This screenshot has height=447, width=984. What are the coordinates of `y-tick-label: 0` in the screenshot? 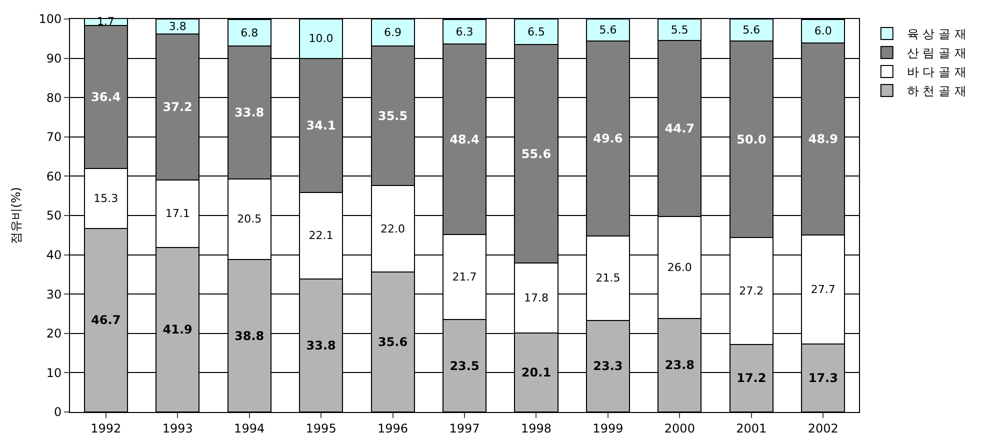 It's located at (58, 412).